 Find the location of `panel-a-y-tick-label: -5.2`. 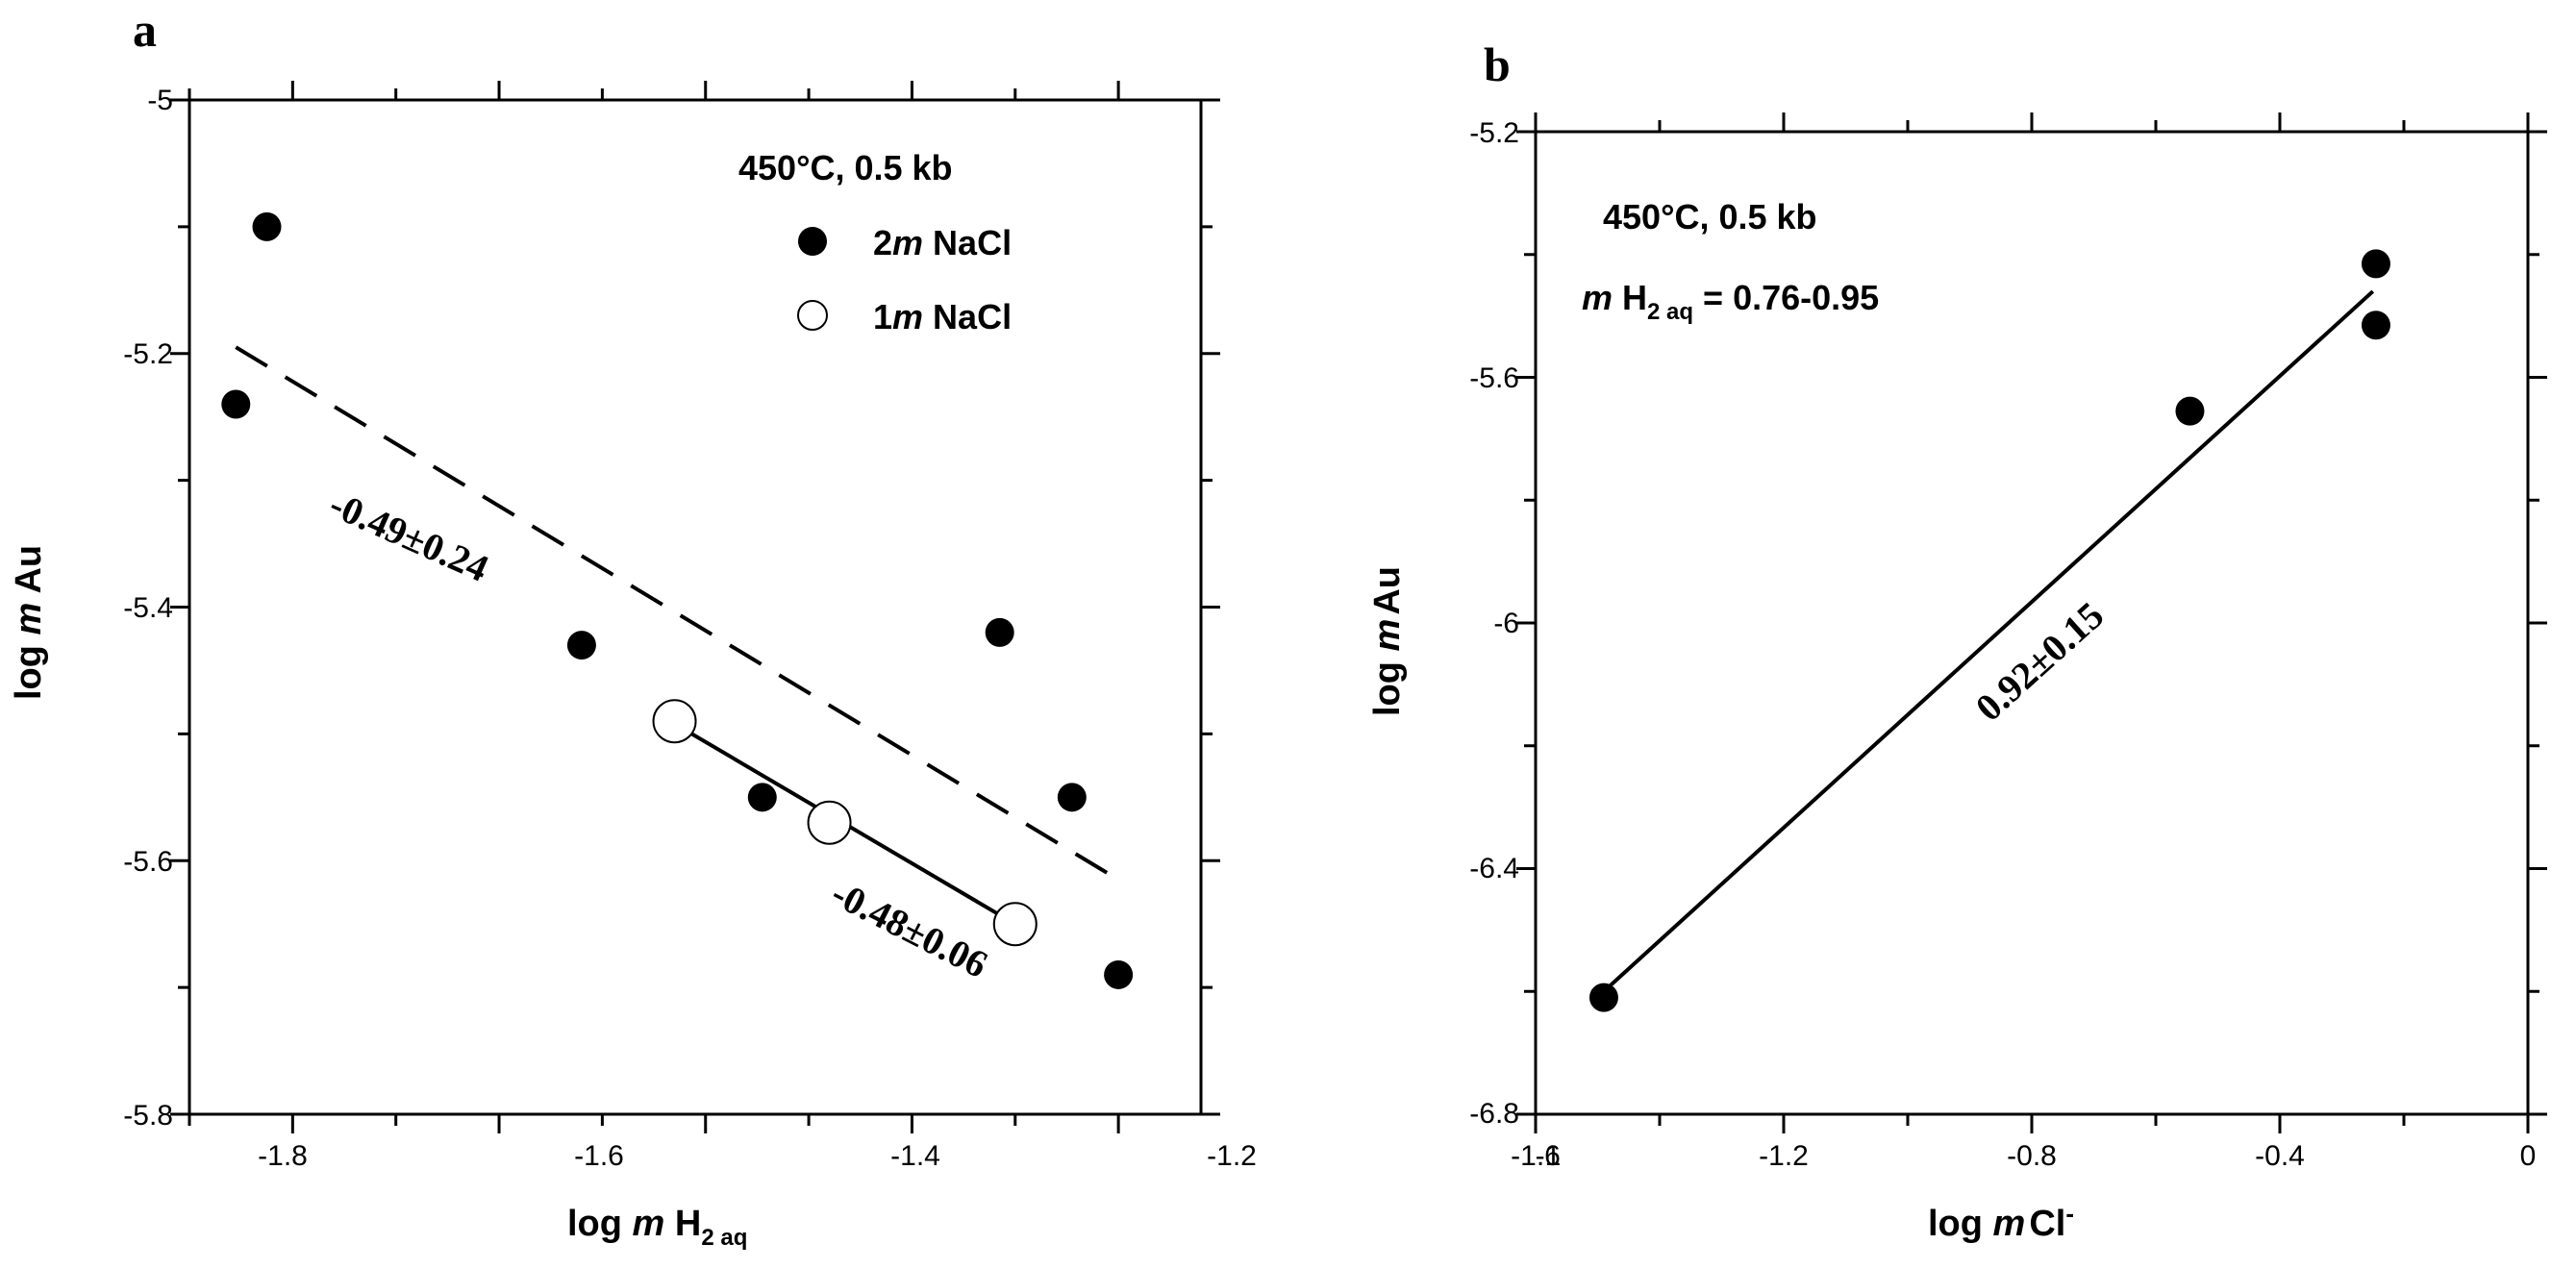

panel-a-y-tick-label: -5.2 is located at coordinates (148, 354).